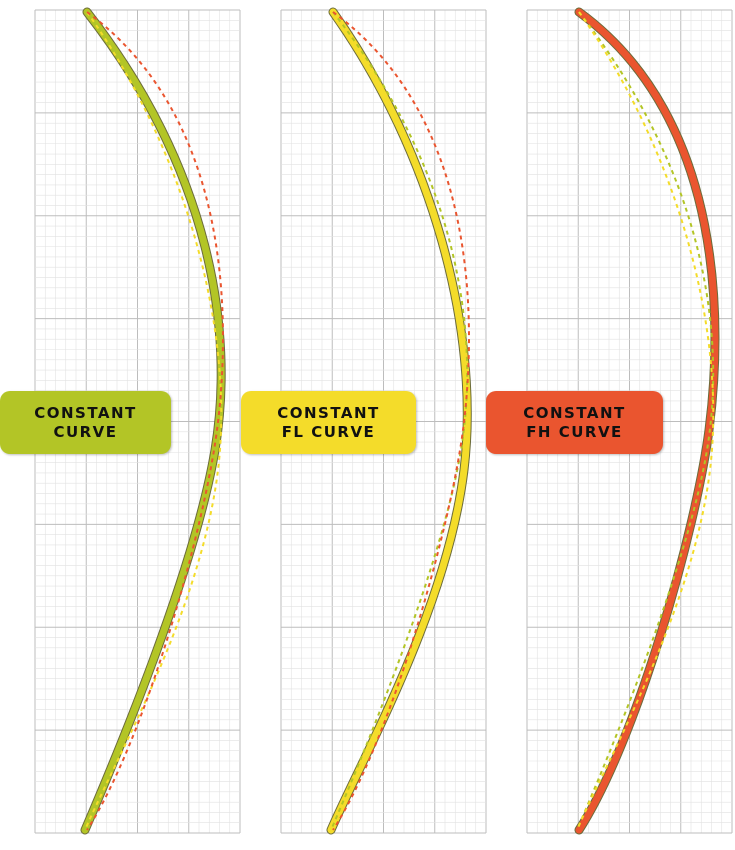 The height and width of the screenshot is (850, 735). Describe the element at coordinates (574, 431) in the screenshot. I see `label-line2: FH CURVE` at that location.